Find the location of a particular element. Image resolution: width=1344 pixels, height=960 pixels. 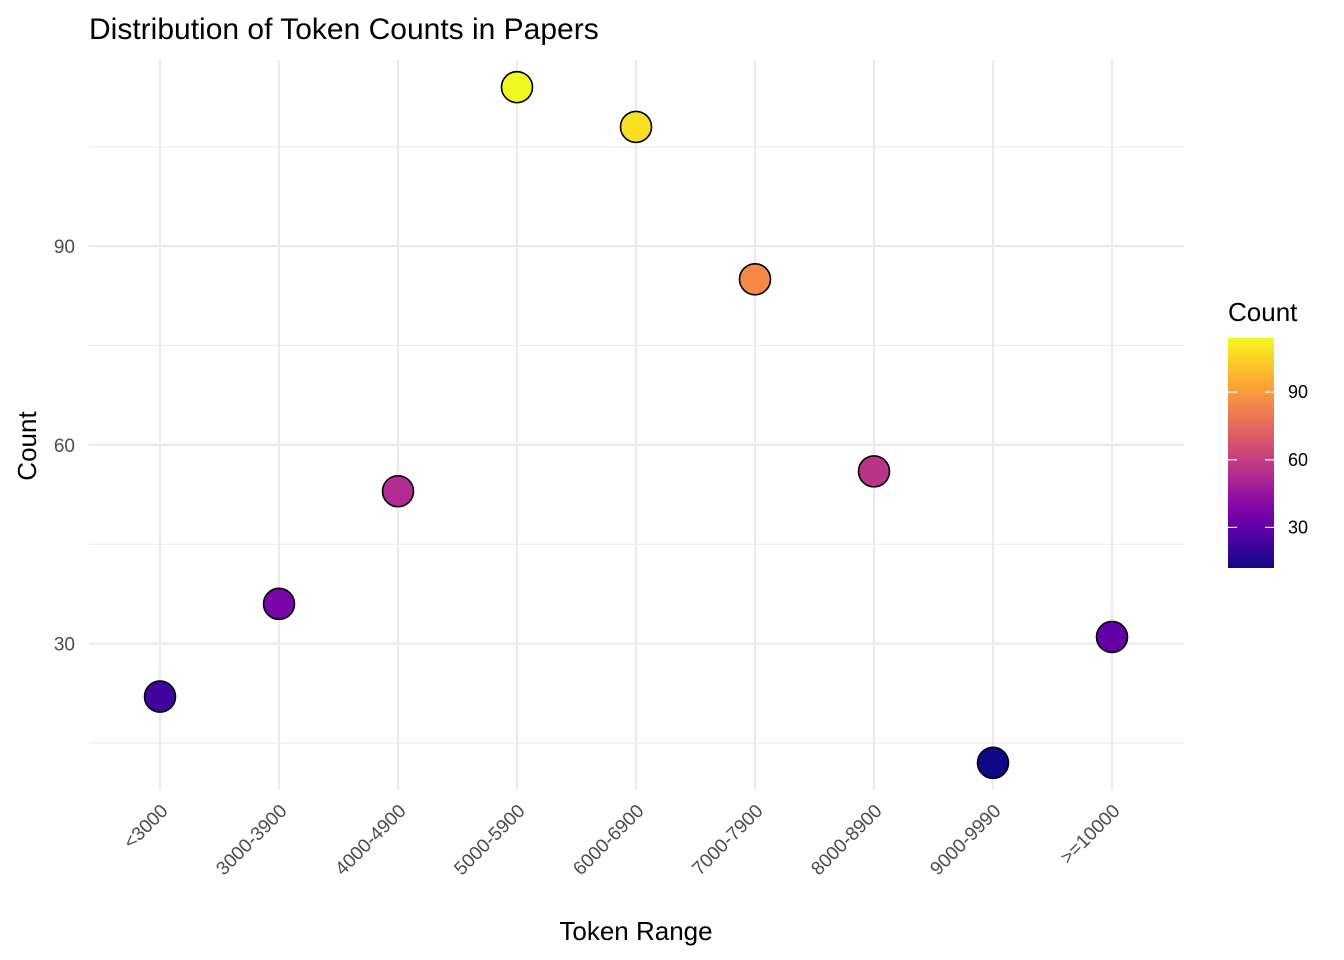

x-tick-label: 6000-6900 is located at coordinates (608, 840).